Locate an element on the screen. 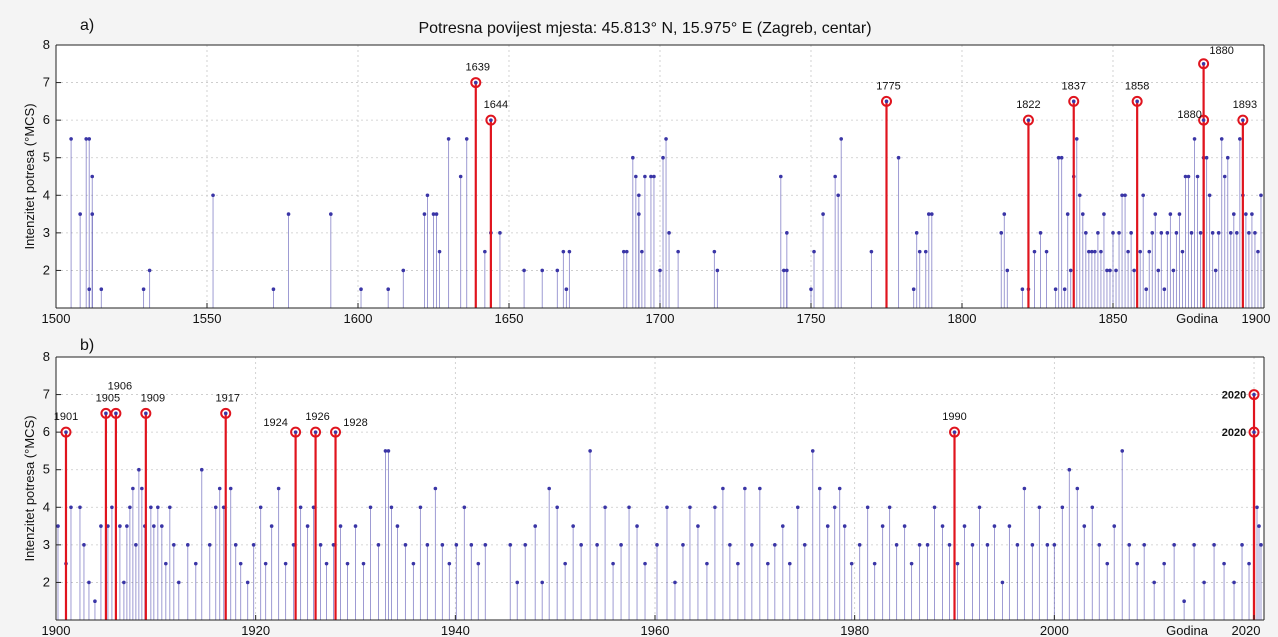 The height and width of the screenshot is (637, 1278). y-tick-label: 2 is located at coordinates (46, 581).